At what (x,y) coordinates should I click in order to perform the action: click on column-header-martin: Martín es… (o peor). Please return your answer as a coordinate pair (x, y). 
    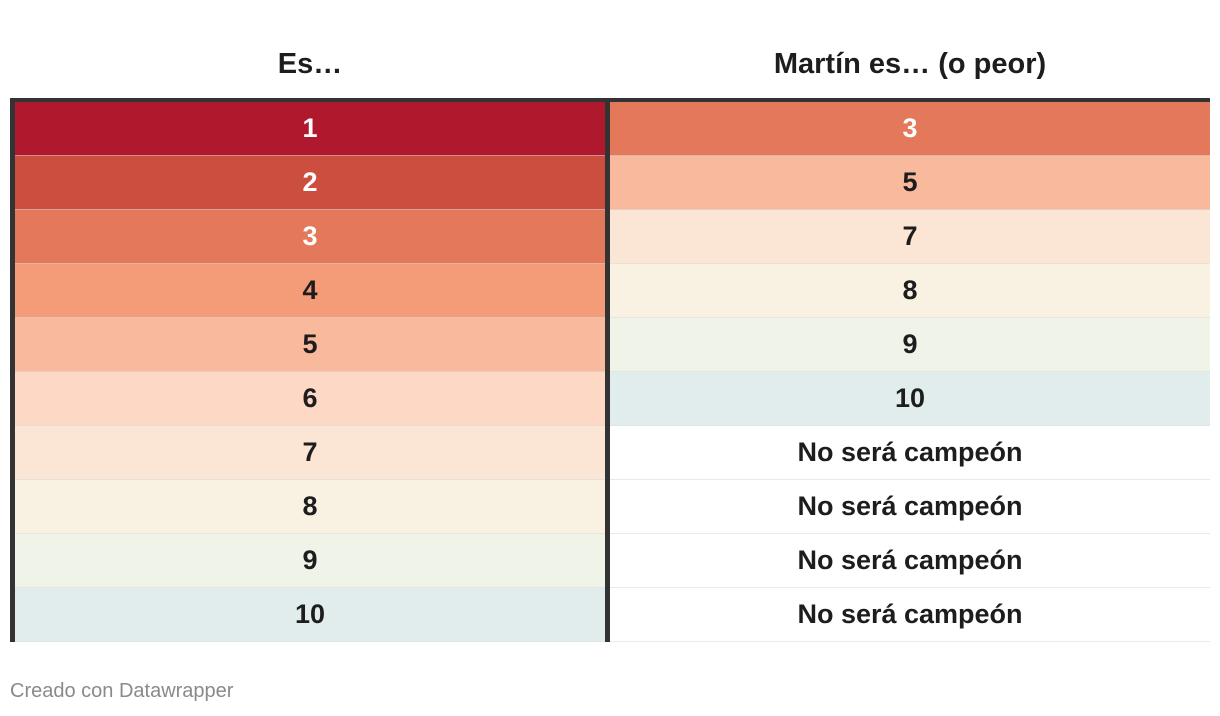
    Looking at the image, I should click on (910, 63).